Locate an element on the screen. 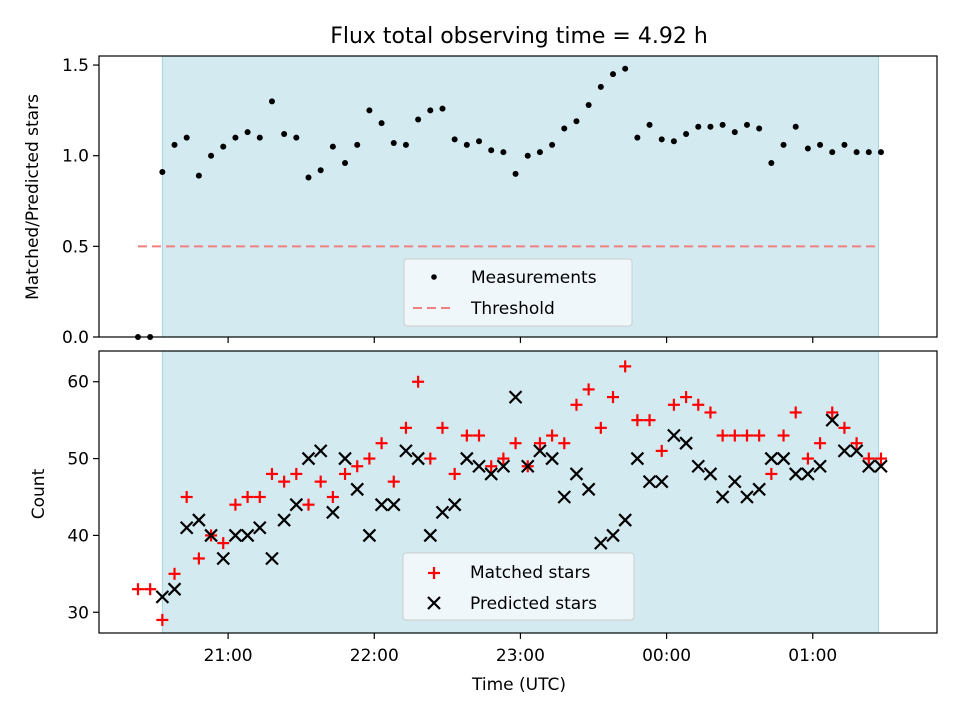  y-tick-label: 0.0 is located at coordinates (75, 338).